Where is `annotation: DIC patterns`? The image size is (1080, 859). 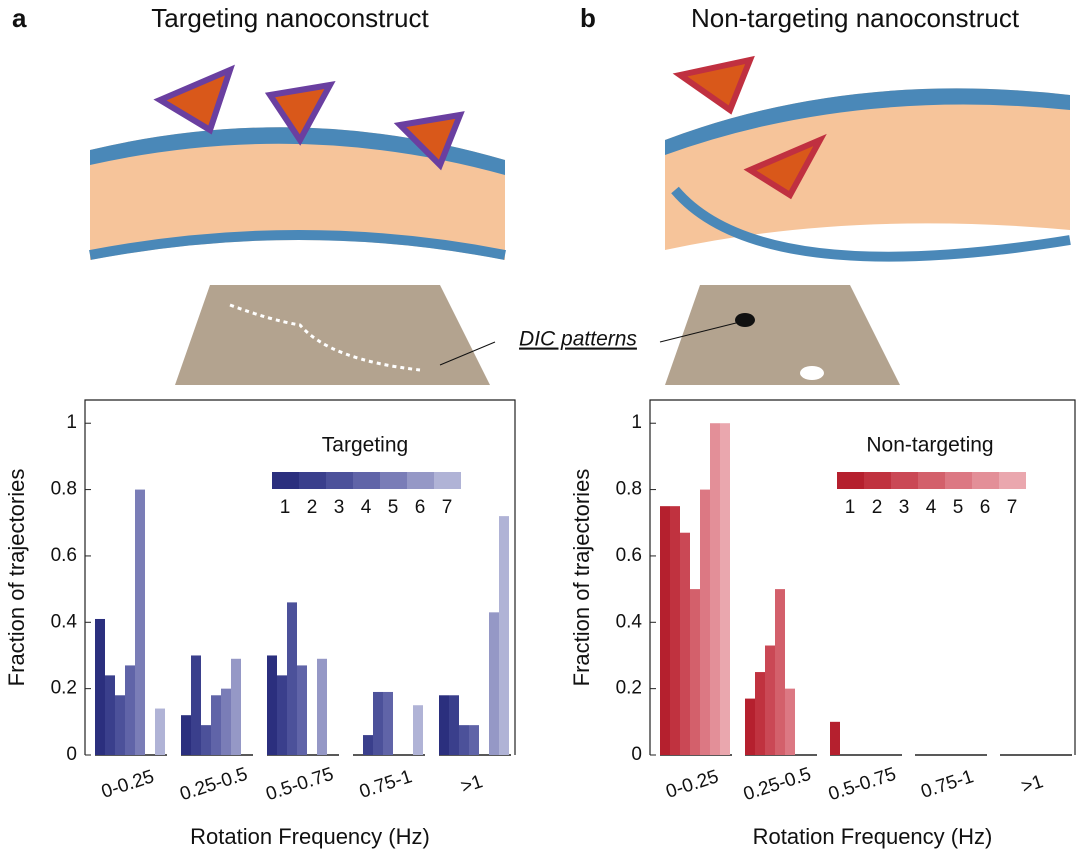 annotation: DIC patterns is located at coordinates (578, 339).